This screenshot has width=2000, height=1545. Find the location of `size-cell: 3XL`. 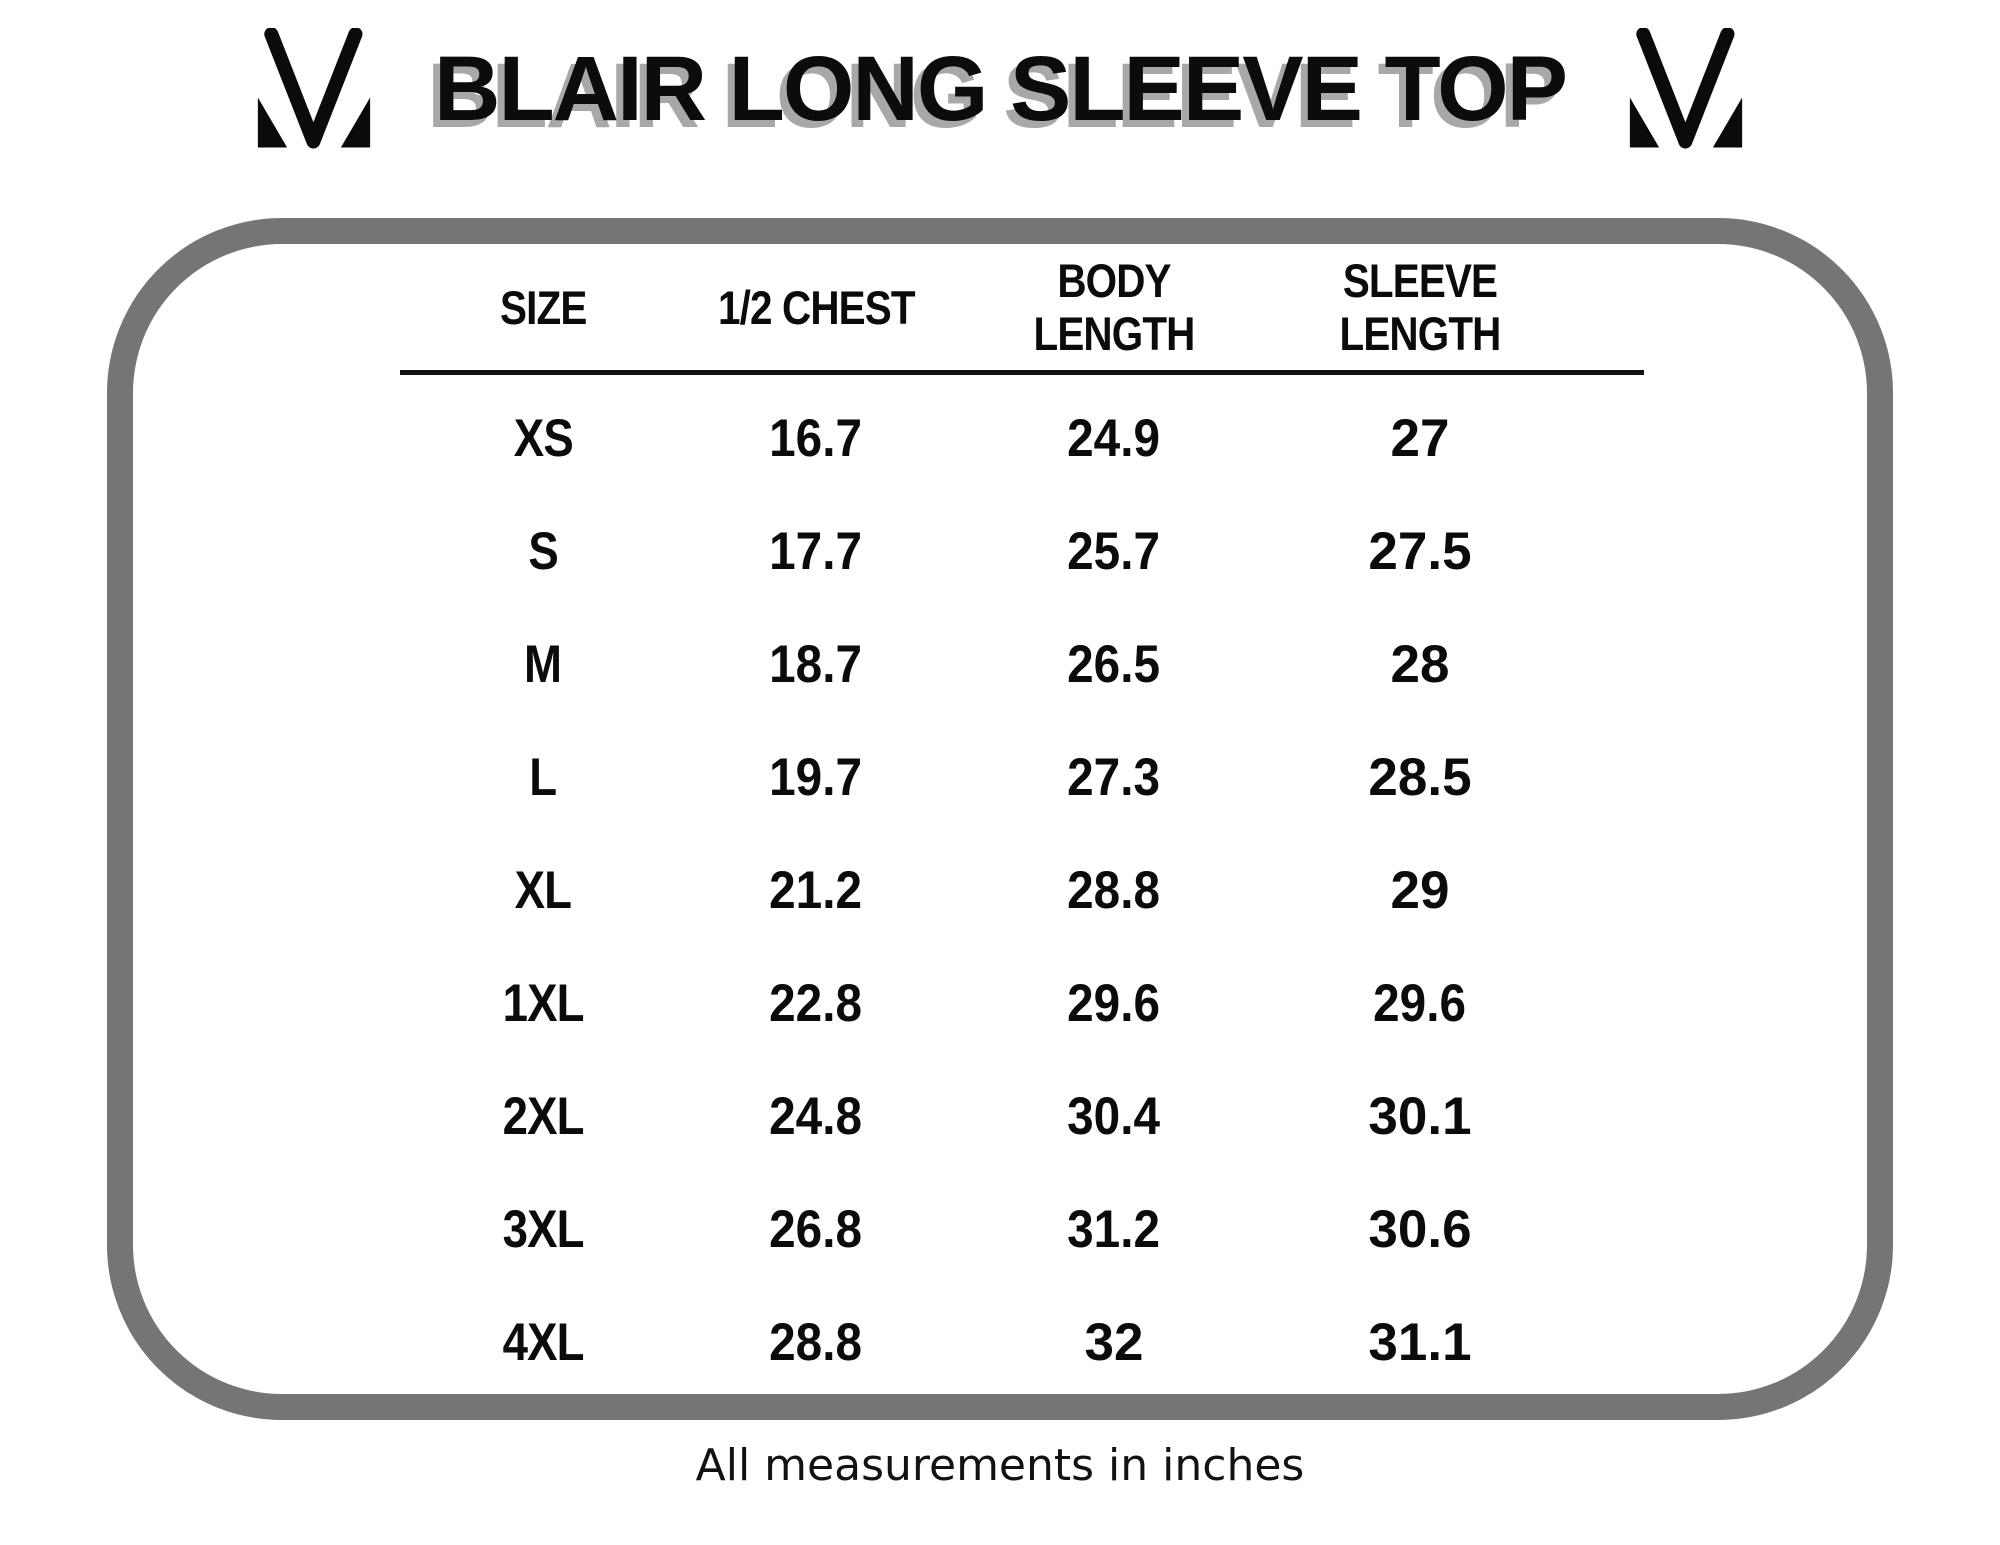

size-cell: 3XL is located at coordinates (543, 1229).